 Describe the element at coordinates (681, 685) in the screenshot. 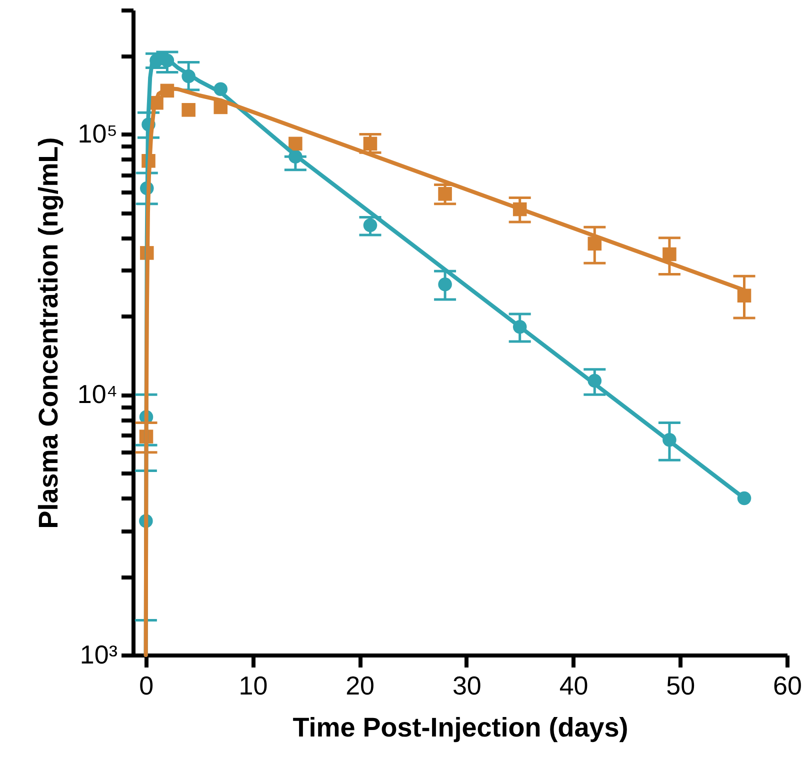

I see `x-tick-label: 50` at that location.